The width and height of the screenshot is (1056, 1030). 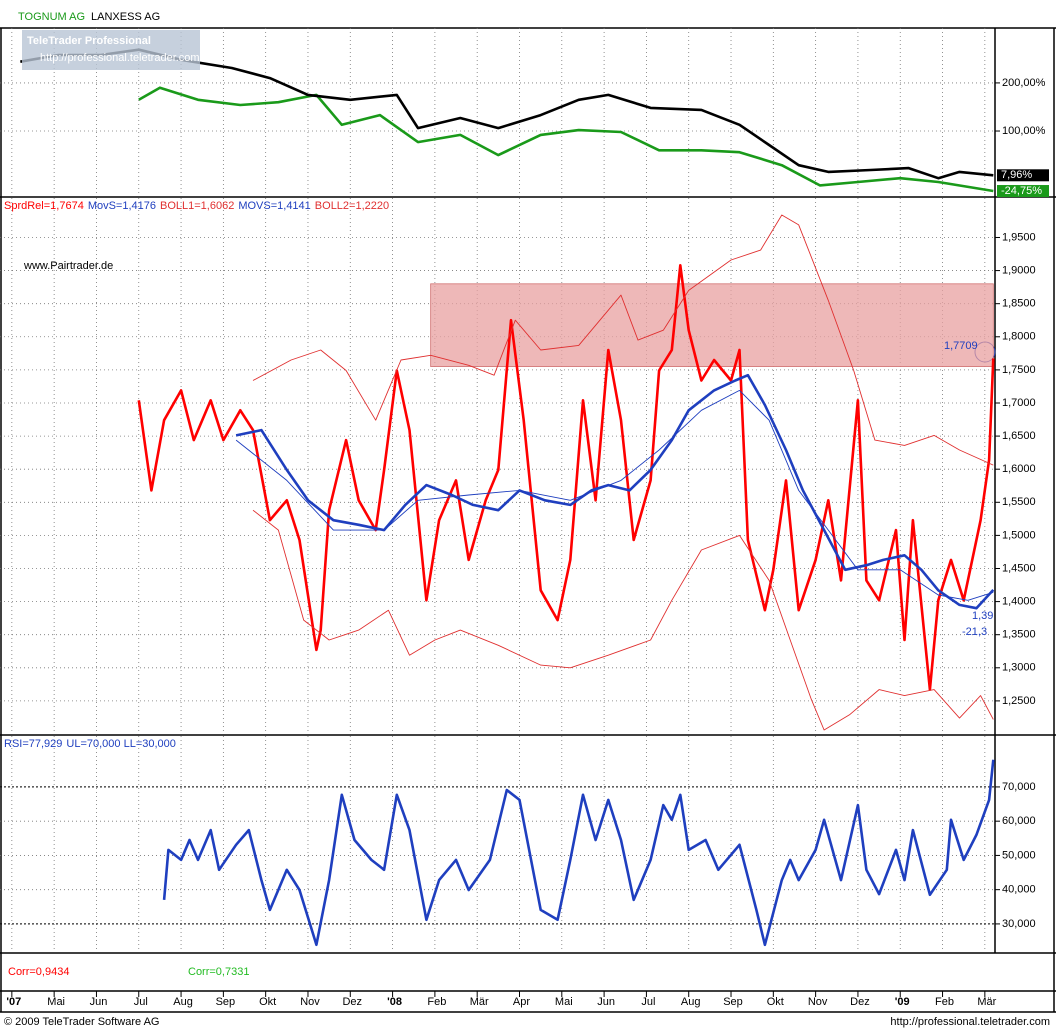 What do you see at coordinates (218, 972) in the screenshot?
I see `correlation: Corr=0,7331` at bounding box center [218, 972].